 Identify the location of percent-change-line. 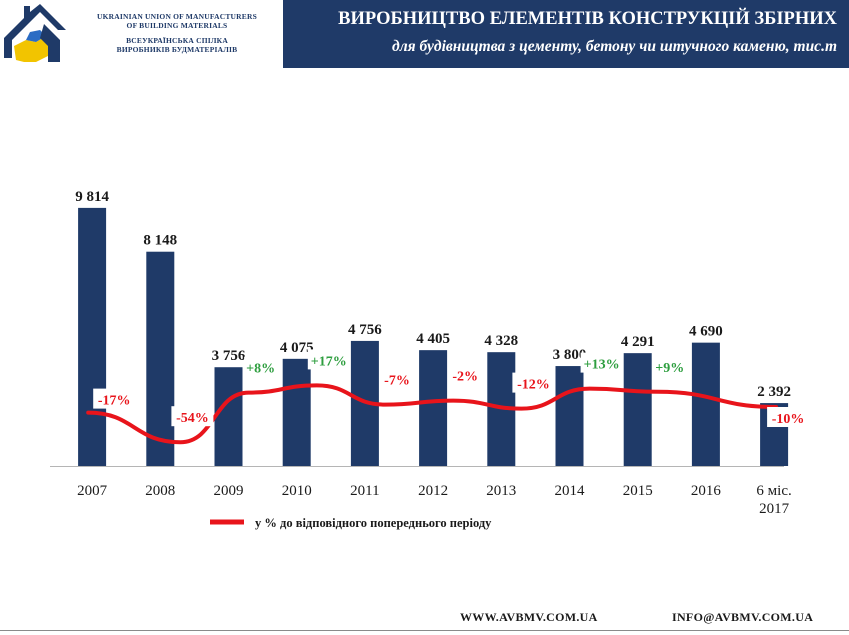
(432, 414).